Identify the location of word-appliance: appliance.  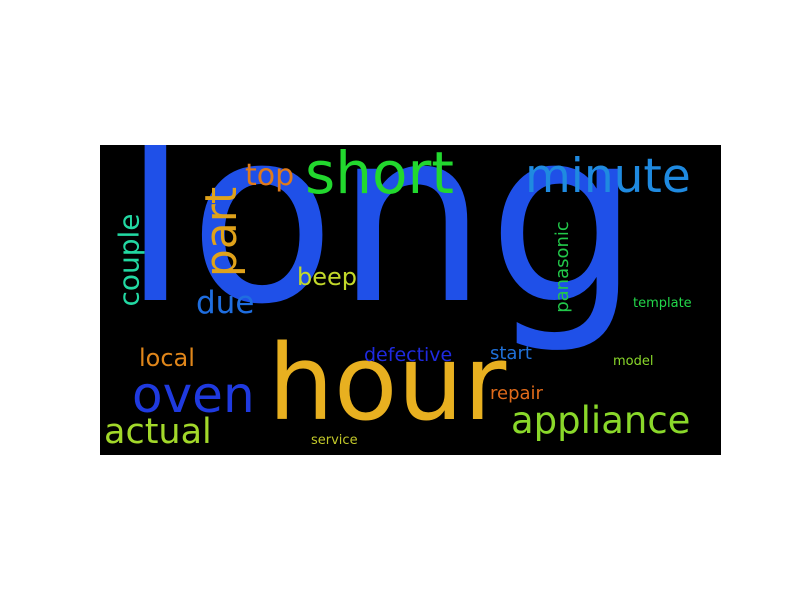
(601, 420).